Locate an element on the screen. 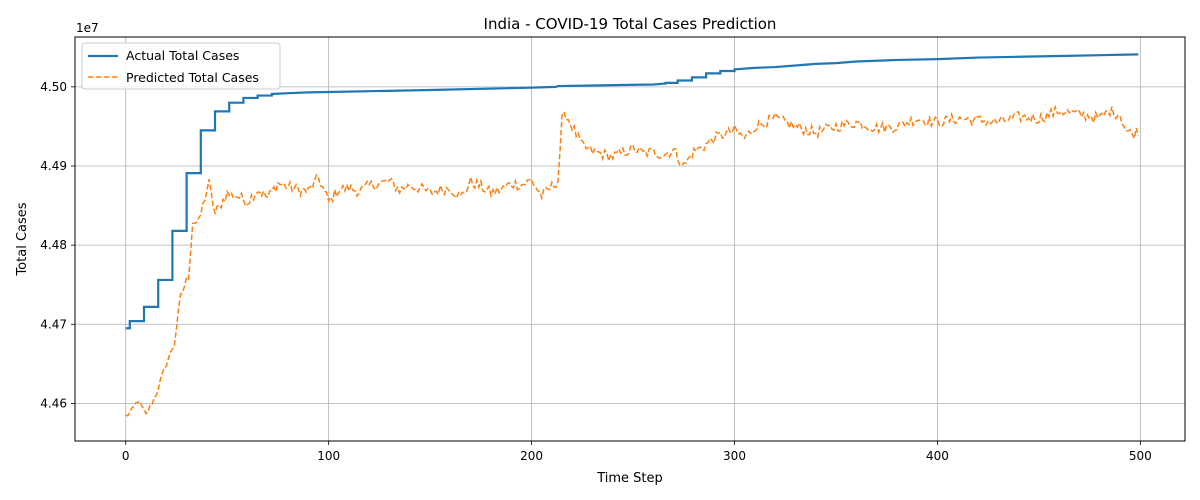 The image size is (1200, 500). legend-box is located at coordinates (181, 66).